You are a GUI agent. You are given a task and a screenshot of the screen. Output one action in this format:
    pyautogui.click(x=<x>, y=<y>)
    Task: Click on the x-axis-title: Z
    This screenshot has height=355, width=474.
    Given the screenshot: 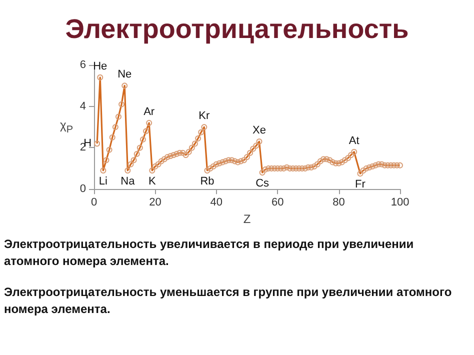 What is the action you would take?
    pyautogui.click(x=247, y=219)
    